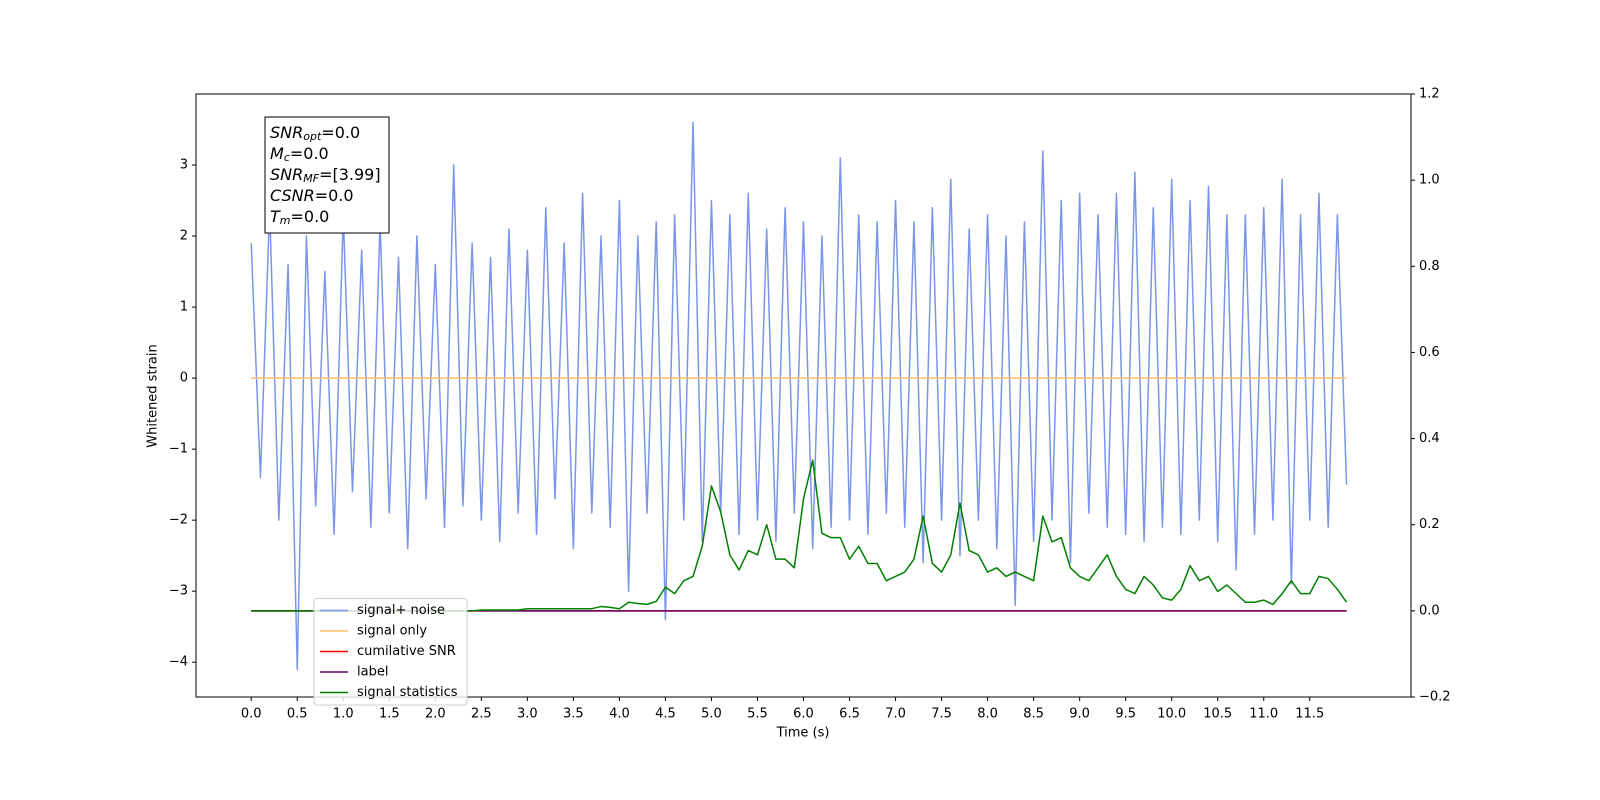 The image size is (1600, 800). Describe the element at coordinates (275, 216) in the screenshot. I see `annotation-main: T` at that location.